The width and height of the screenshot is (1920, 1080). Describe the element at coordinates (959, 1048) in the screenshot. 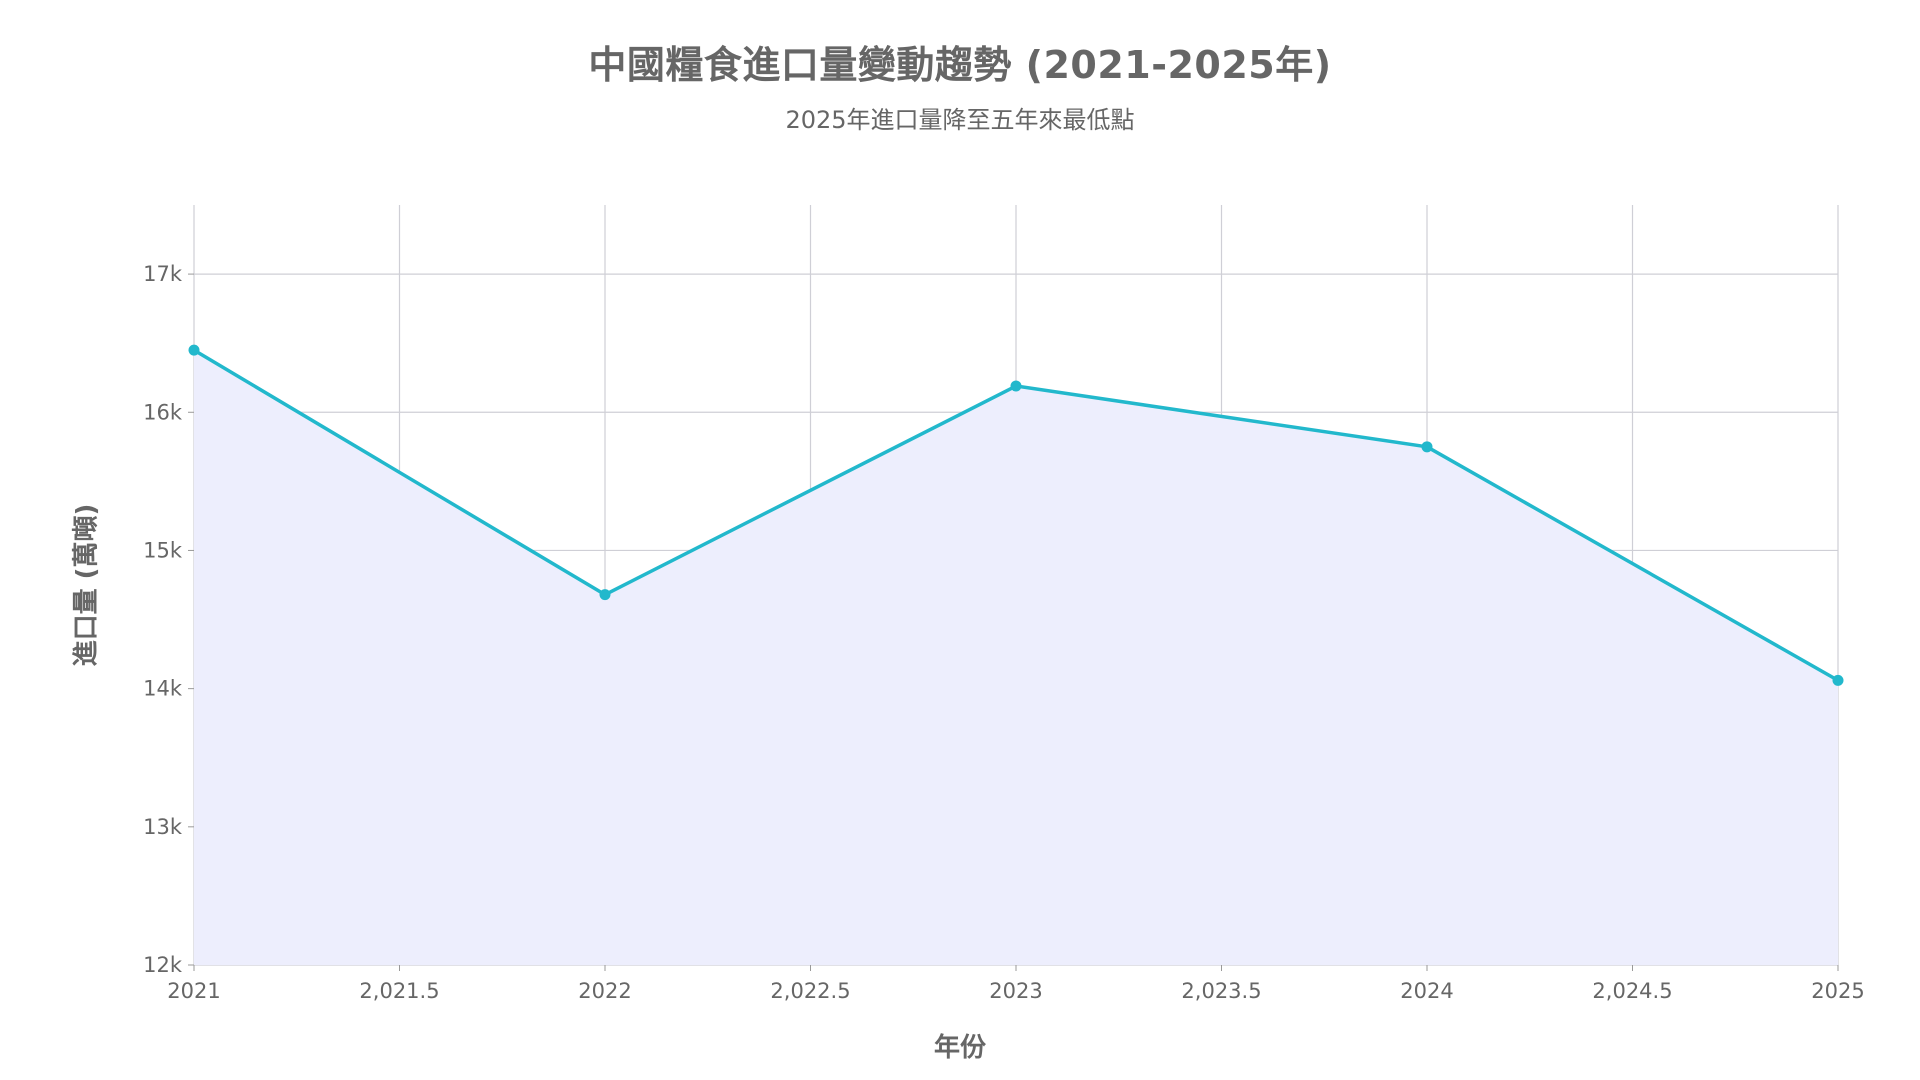

I see `x-axis-title: 年份` at that location.